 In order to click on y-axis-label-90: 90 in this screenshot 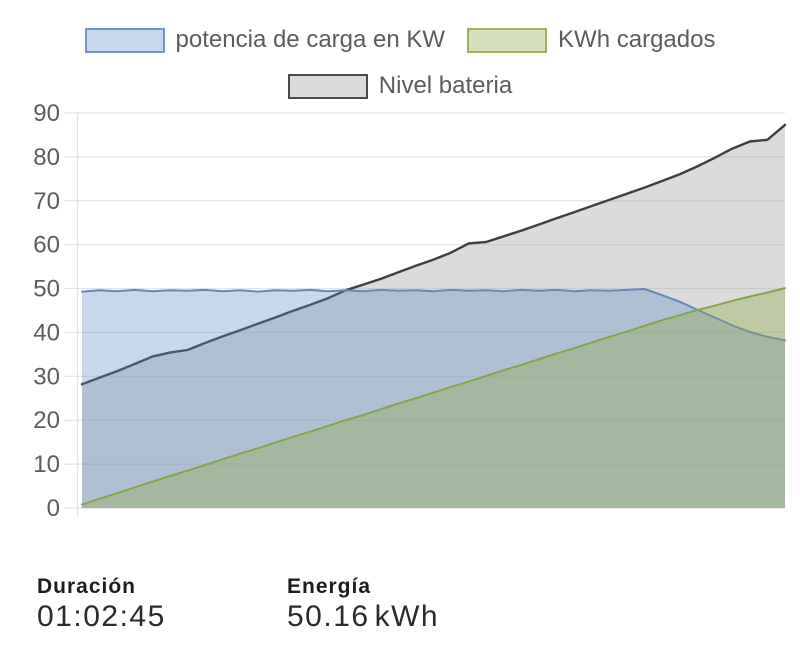, I will do `click(46, 113)`.